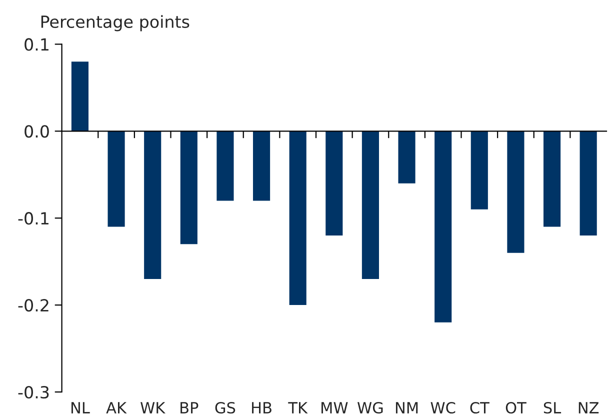 The height and width of the screenshot is (417, 612). Describe the element at coordinates (116, 408) in the screenshot. I see `x-tick-label: AK` at that location.